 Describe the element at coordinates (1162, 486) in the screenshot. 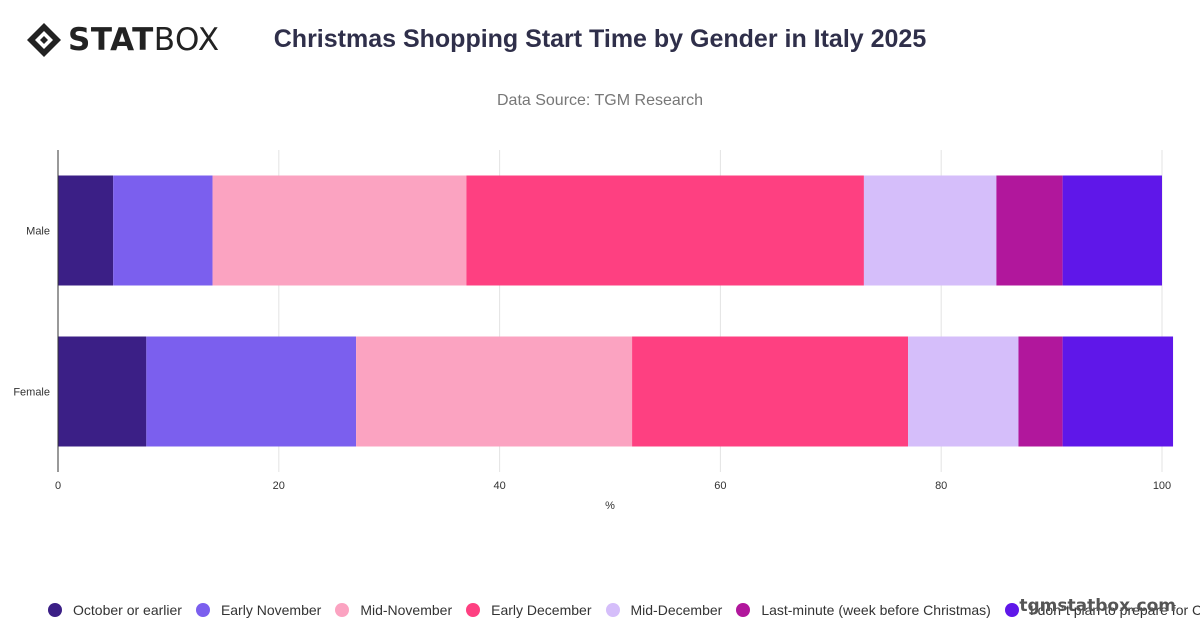

I see `x-tick-label: 100` at that location.